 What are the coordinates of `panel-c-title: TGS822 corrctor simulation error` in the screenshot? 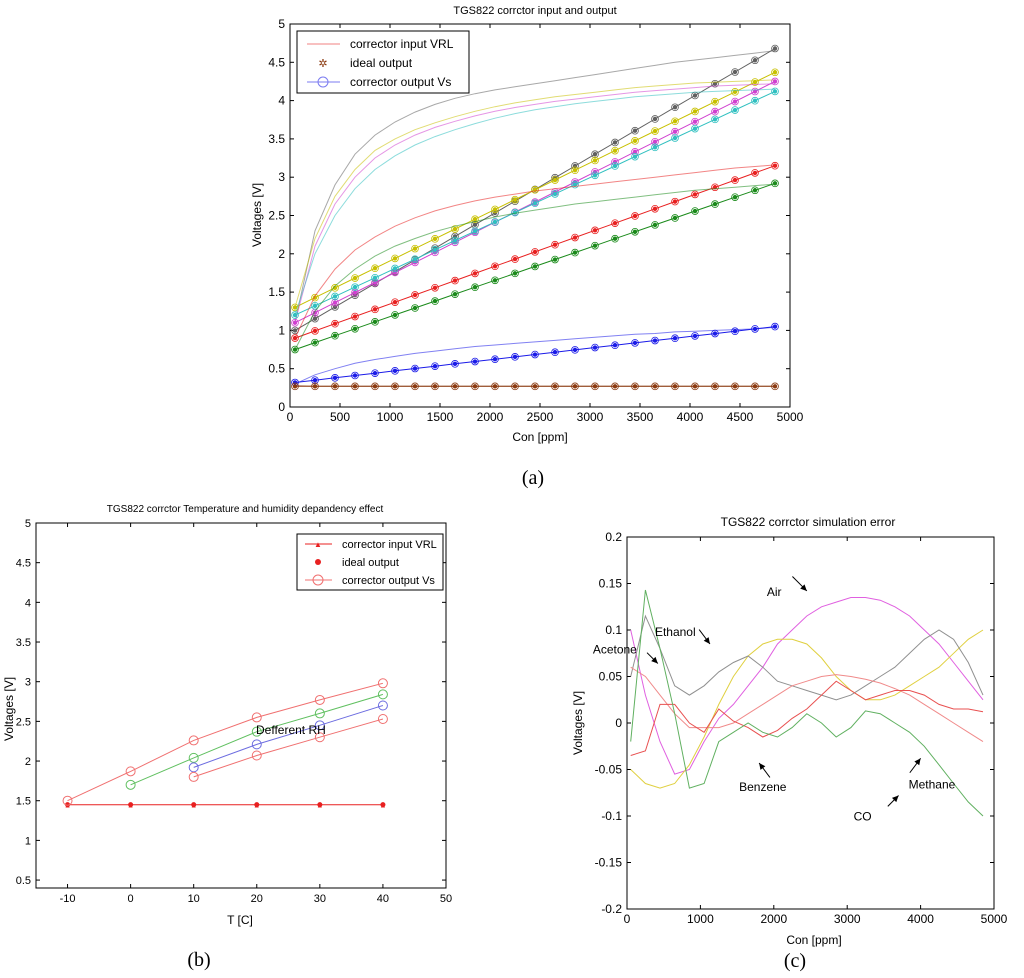 It's located at (808, 522).